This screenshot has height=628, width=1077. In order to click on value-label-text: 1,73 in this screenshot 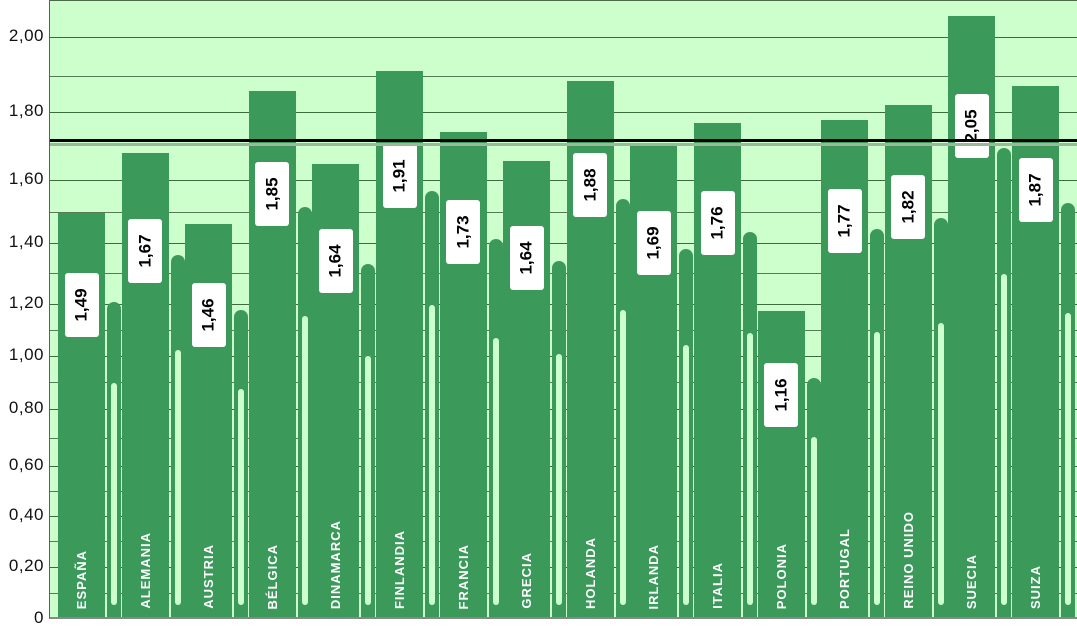, I will do `click(463, 232)`.